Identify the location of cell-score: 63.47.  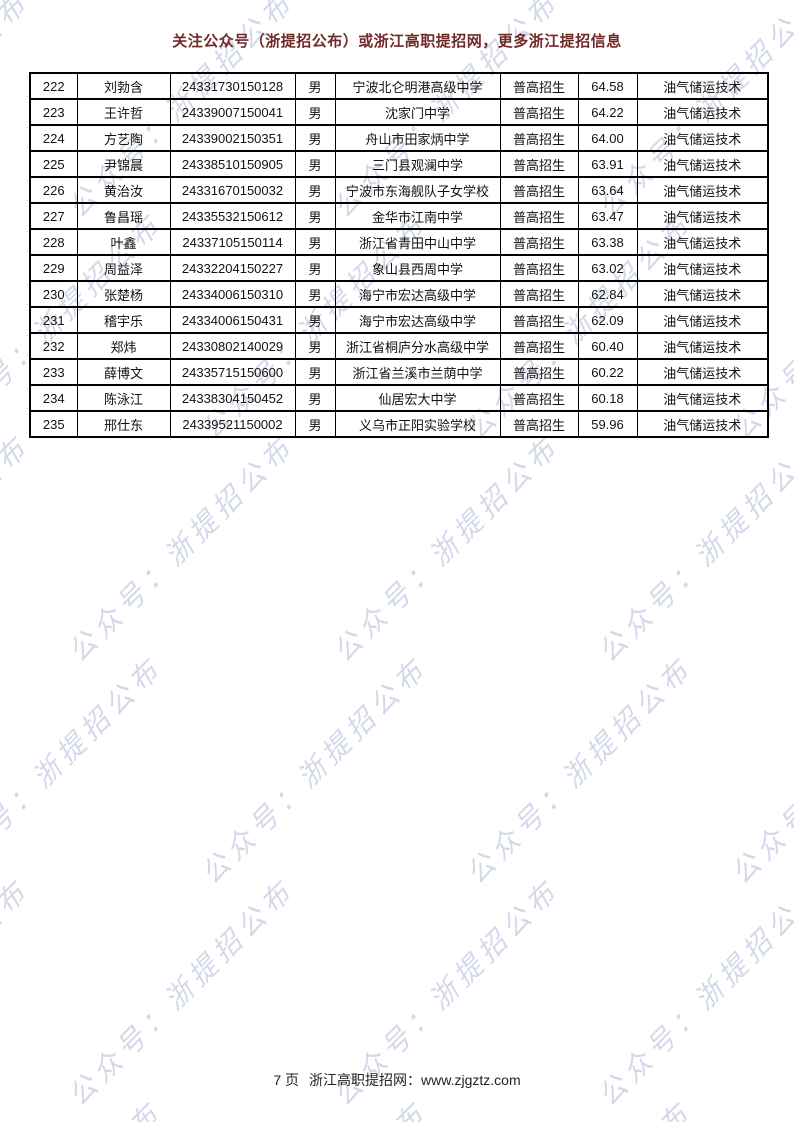
(607, 216).